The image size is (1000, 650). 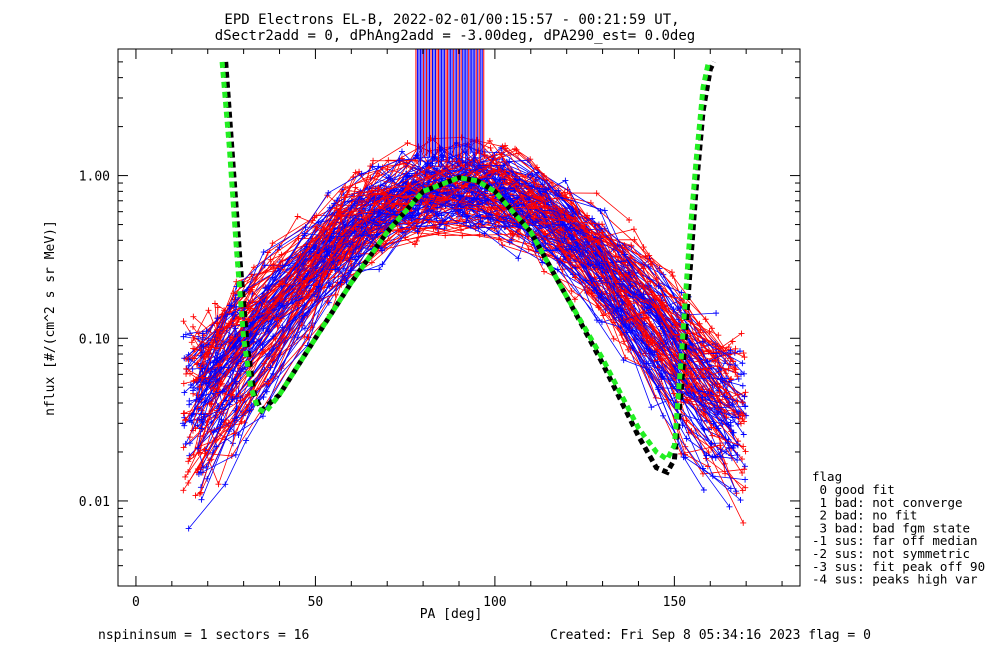 What do you see at coordinates (316, 602) in the screenshot?
I see `x-tick-label: 50` at bounding box center [316, 602].